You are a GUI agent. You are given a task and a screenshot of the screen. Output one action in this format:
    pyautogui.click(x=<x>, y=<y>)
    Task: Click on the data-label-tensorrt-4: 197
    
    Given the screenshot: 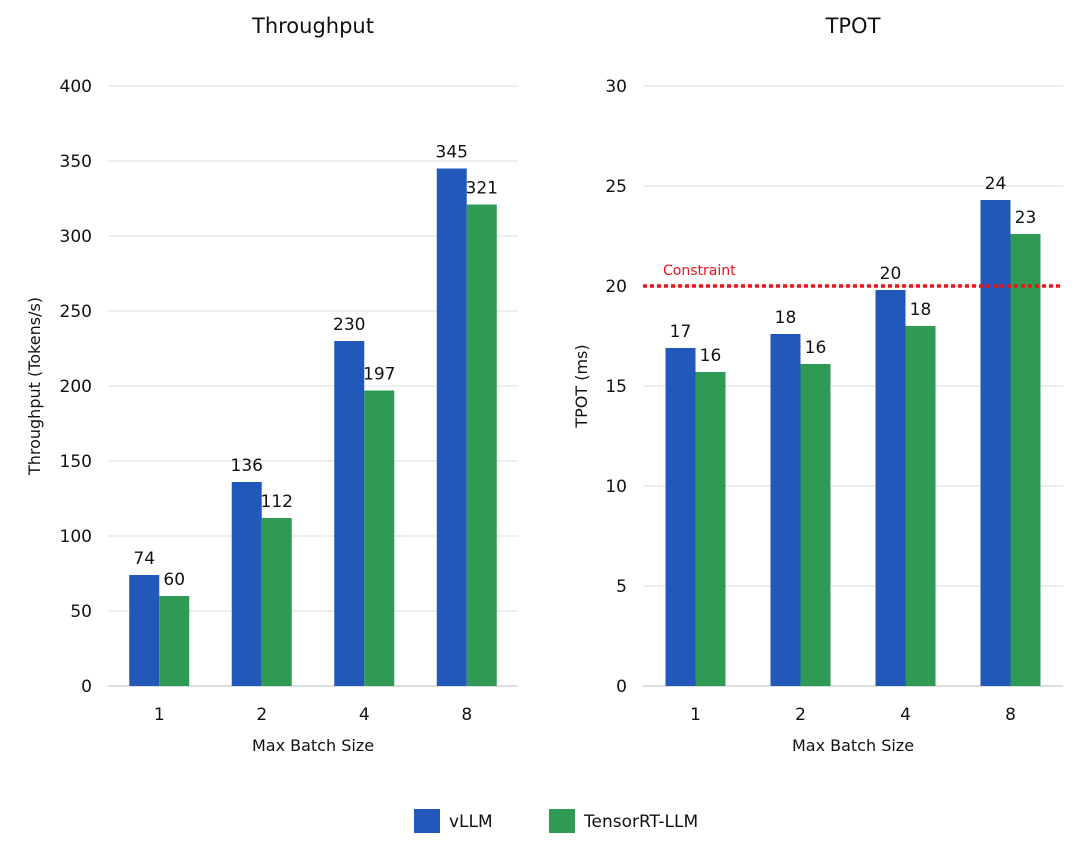 What is the action you would take?
    pyautogui.click(x=379, y=375)
    